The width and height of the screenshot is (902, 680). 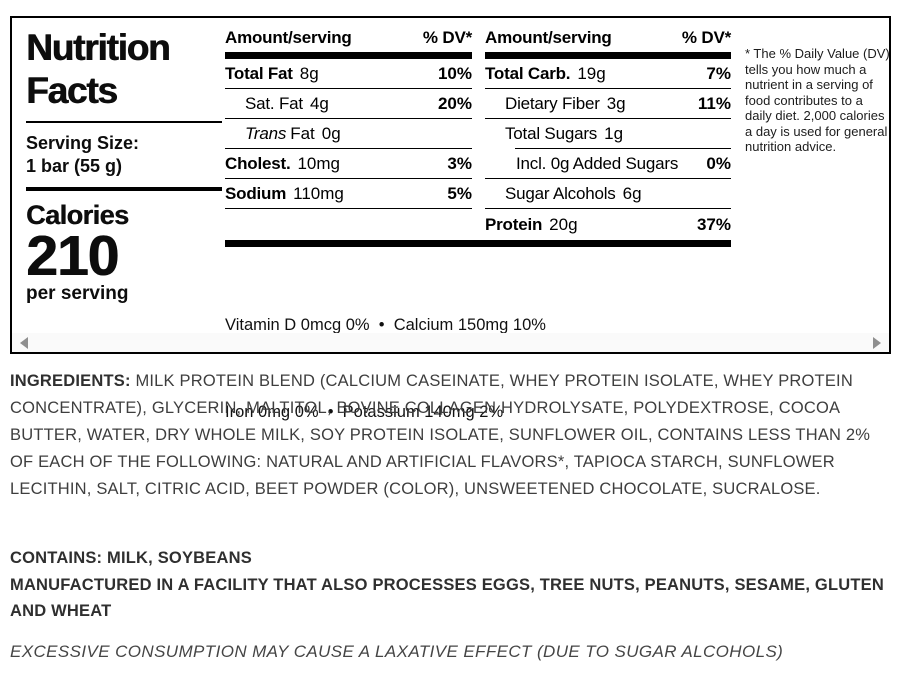 What do you see at coordinates (616, 103) in the screenshot?
I see `nutrient-amount: 3g` at bounding box center [616, 103].